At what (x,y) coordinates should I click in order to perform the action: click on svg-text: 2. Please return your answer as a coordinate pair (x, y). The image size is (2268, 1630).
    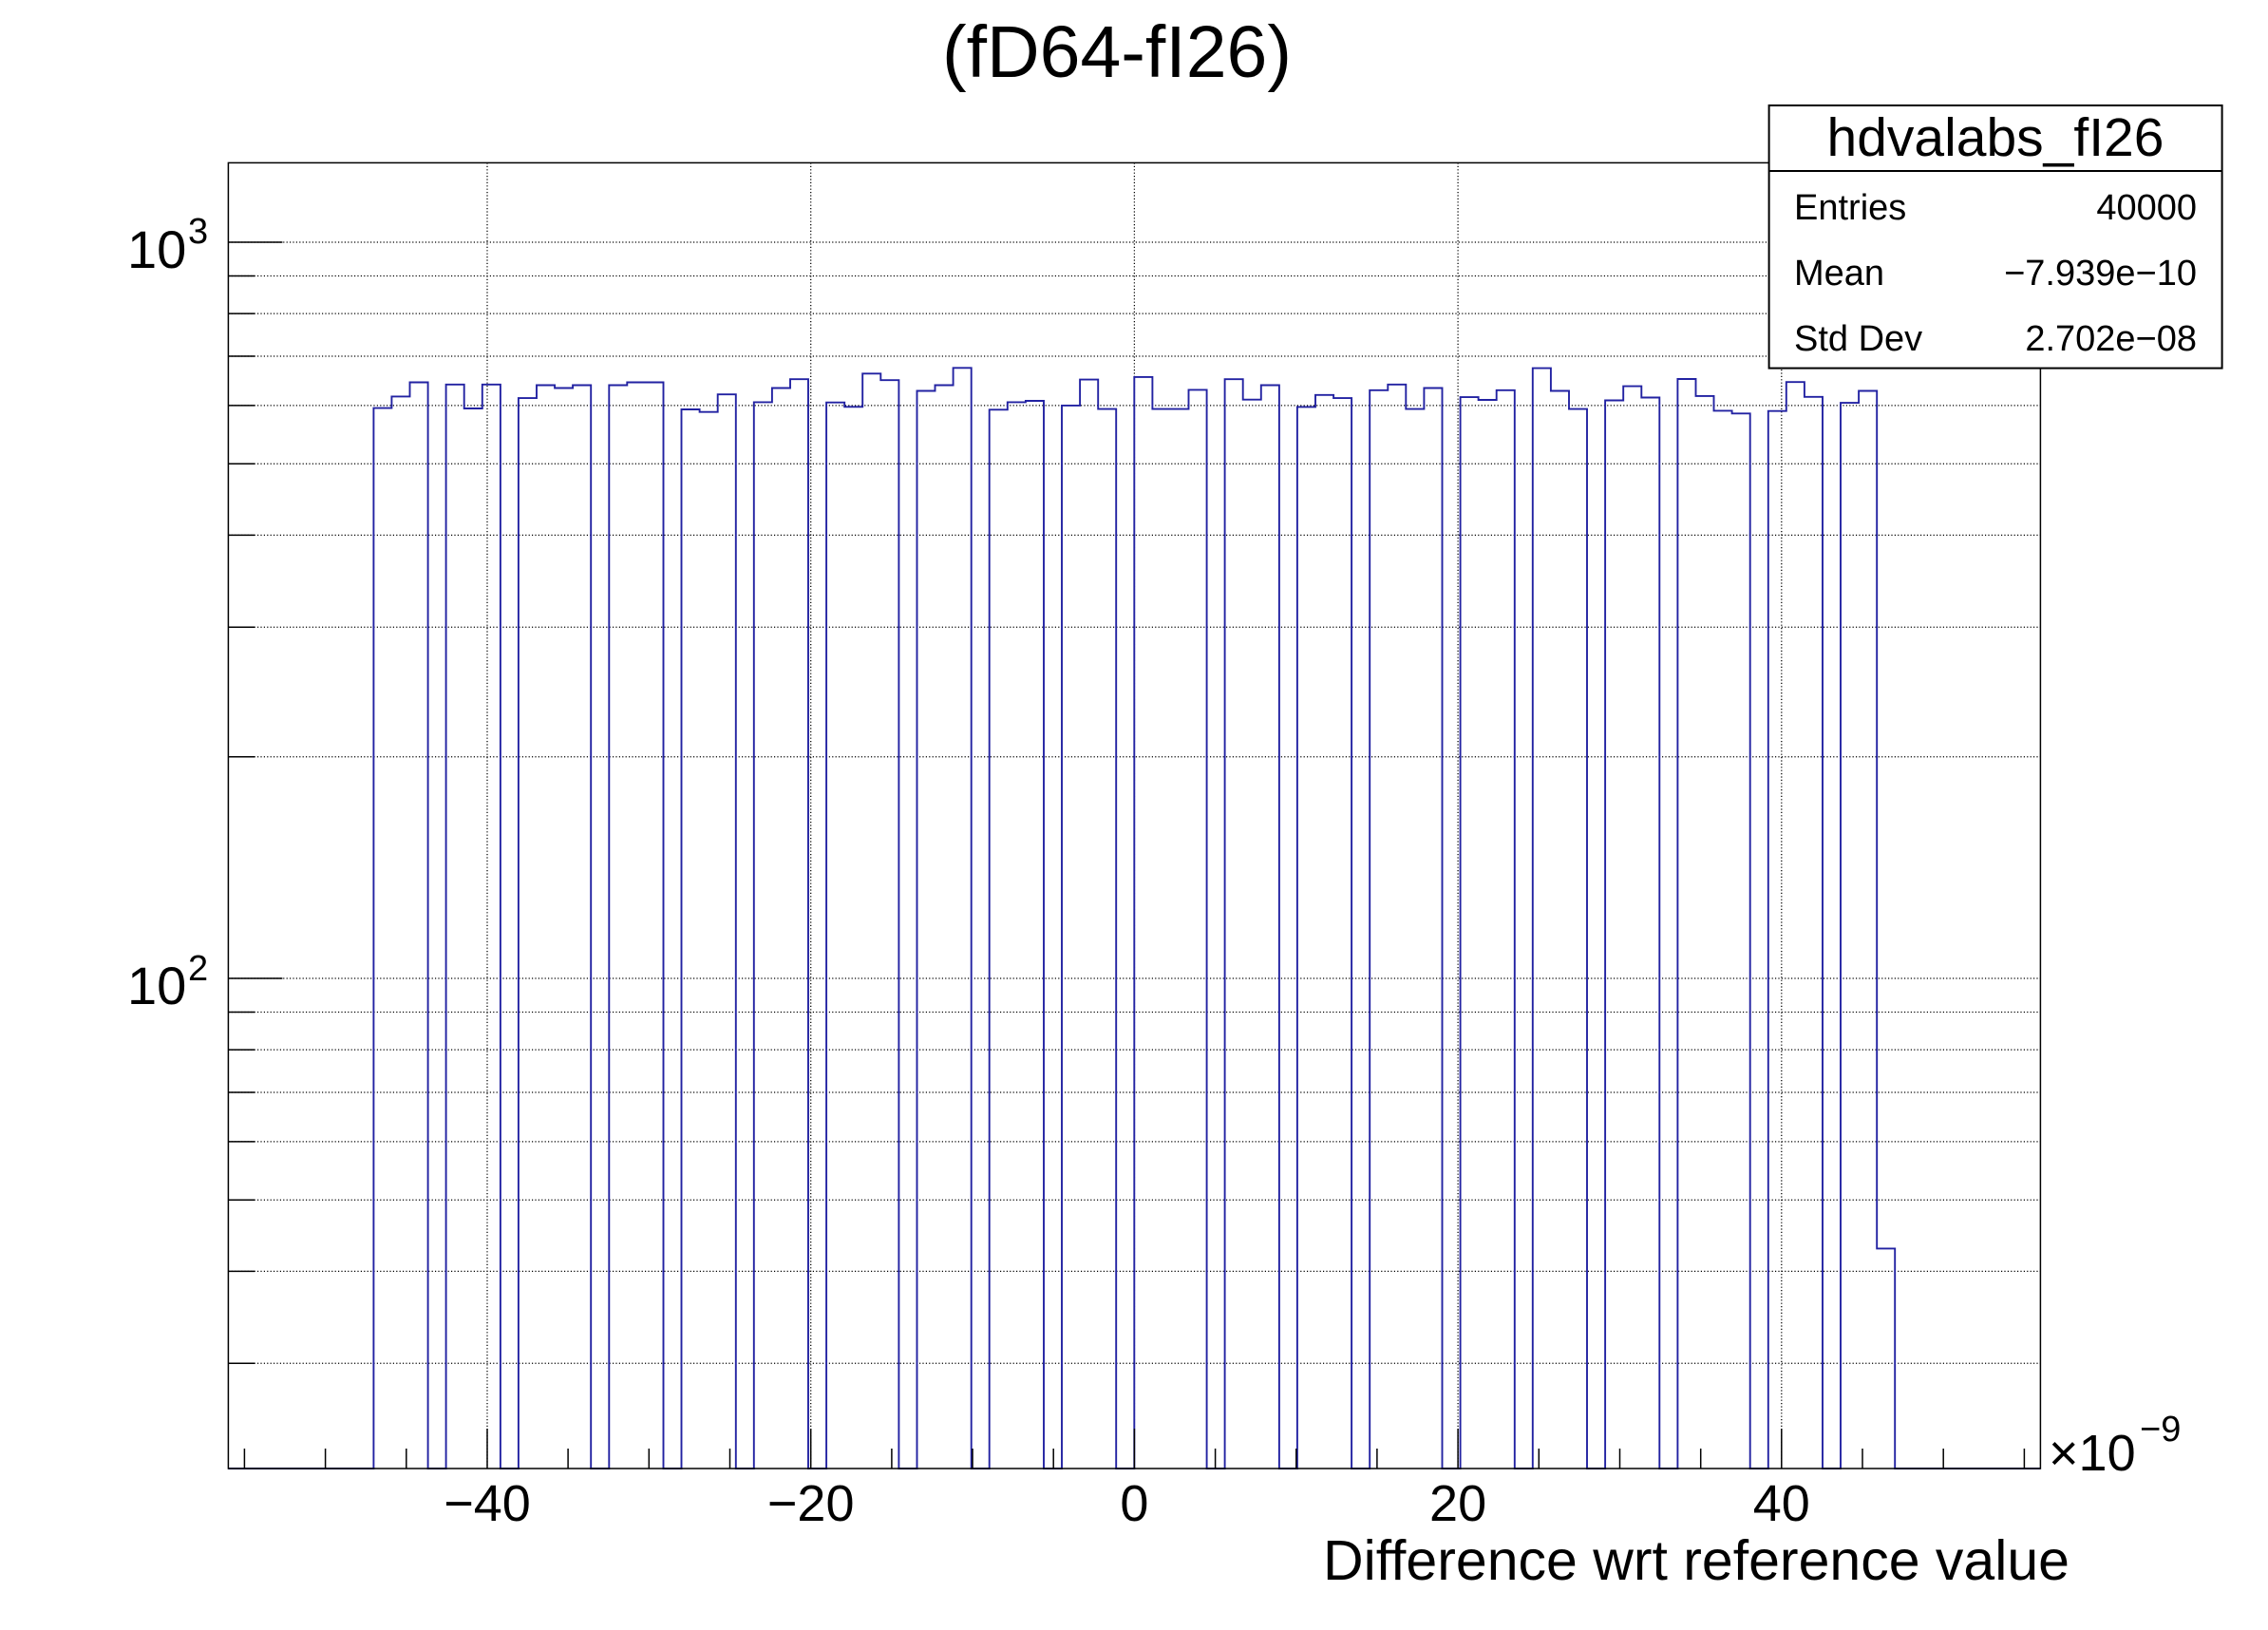
    Looking at the image, I should click on (198, 969).